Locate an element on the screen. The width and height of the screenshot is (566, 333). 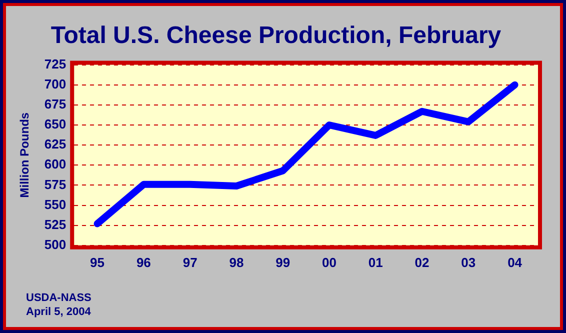
text: April 5, 2004 is located at coordinates (59, 312).